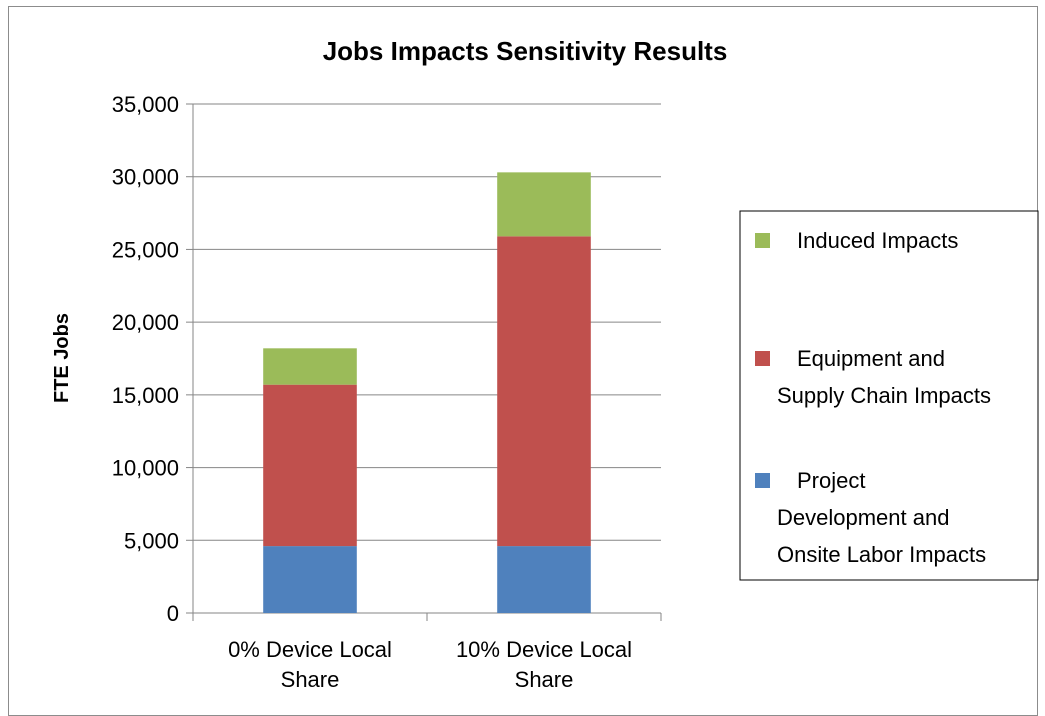  What do you see at coordinates (145, 395) in the screenshot?
I see `y-tick-label: 15,000` at bounding box center [145, 395].